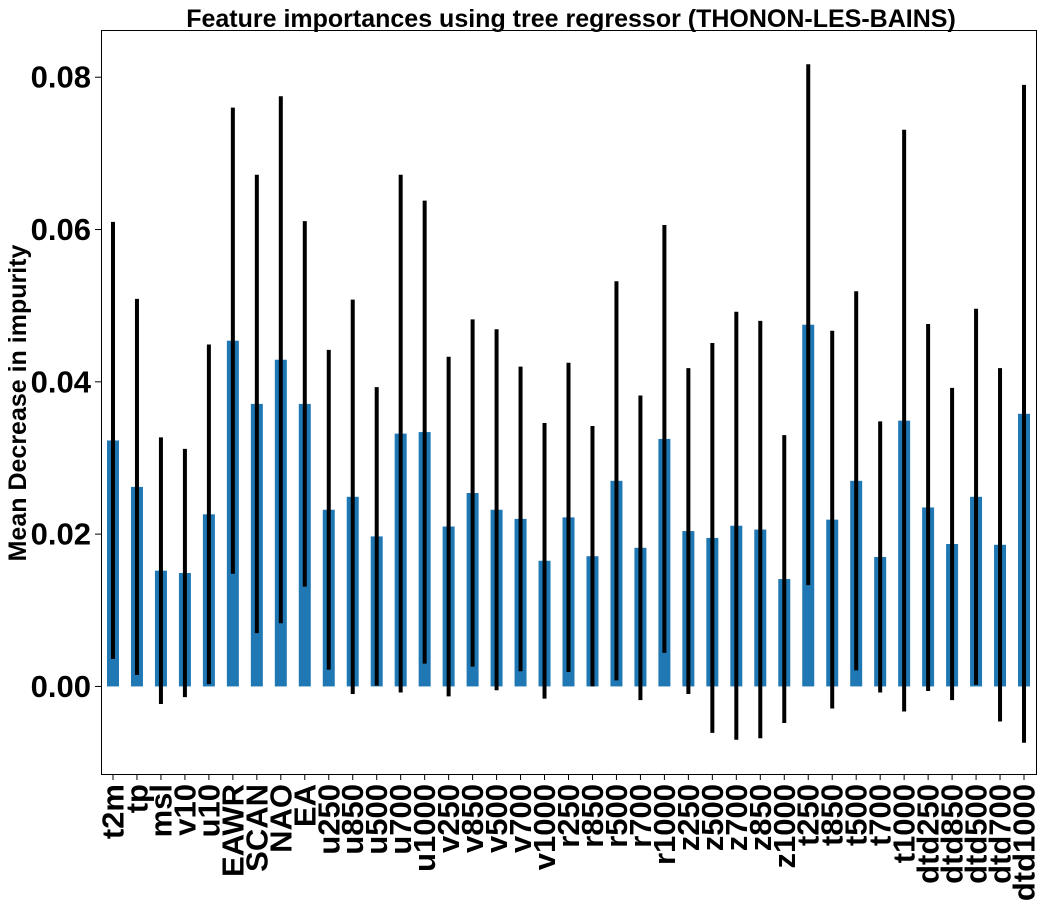  What do you see at coordinates (688, 817) in the screenshot?
I see `x-tick-label: z250` at bounding box center [688, 817].